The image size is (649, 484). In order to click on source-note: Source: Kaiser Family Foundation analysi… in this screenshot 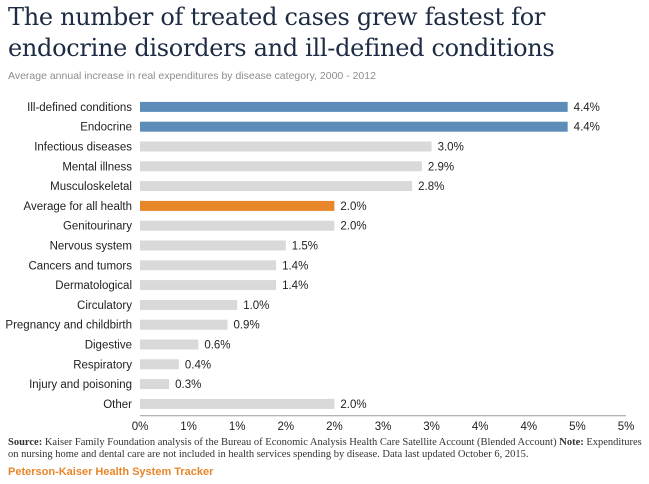, I will do `click(326, 449)`.